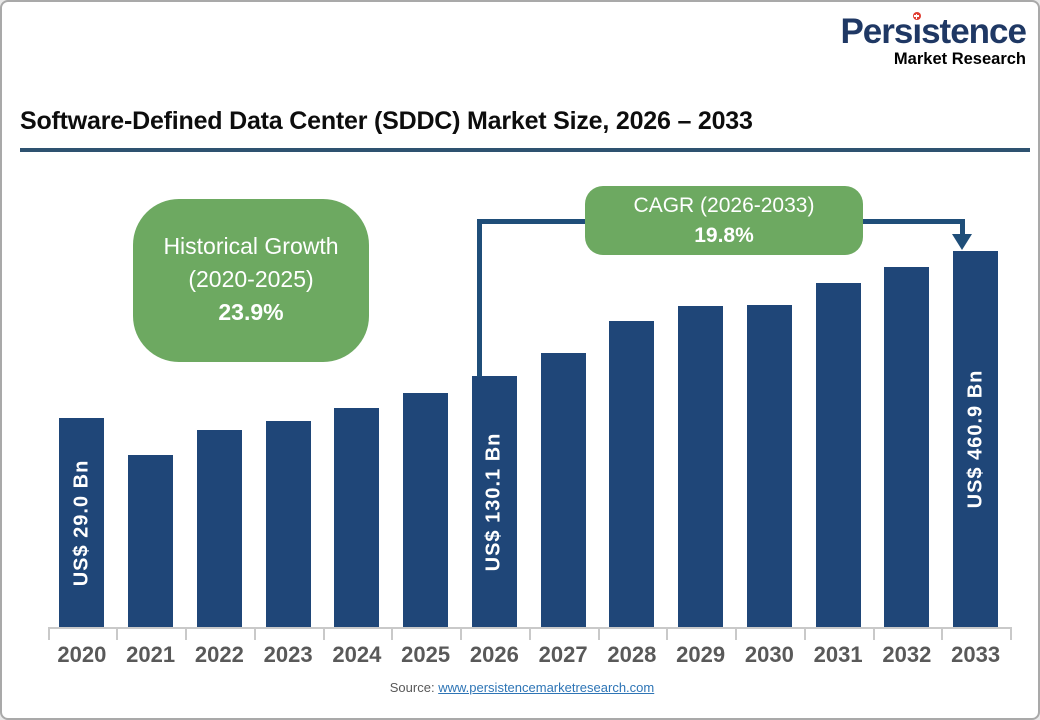 The height and width of the screenshot is (720, 1040). What do you see at coordinates (913, 221) in the screenshot?
I see `bracket-horizontal-right` at bounding box center [913, 221].